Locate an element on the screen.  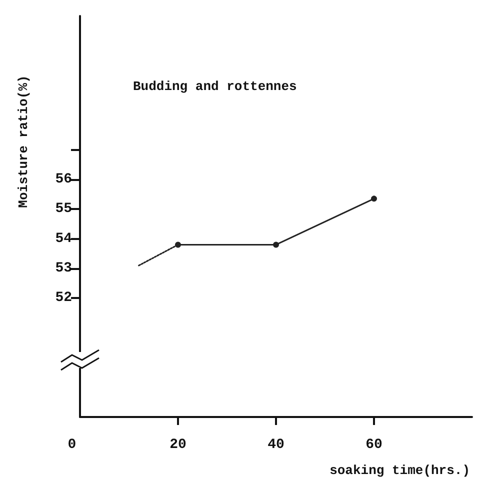
y-tick-label: 52 is located at coordinates (63, 298).